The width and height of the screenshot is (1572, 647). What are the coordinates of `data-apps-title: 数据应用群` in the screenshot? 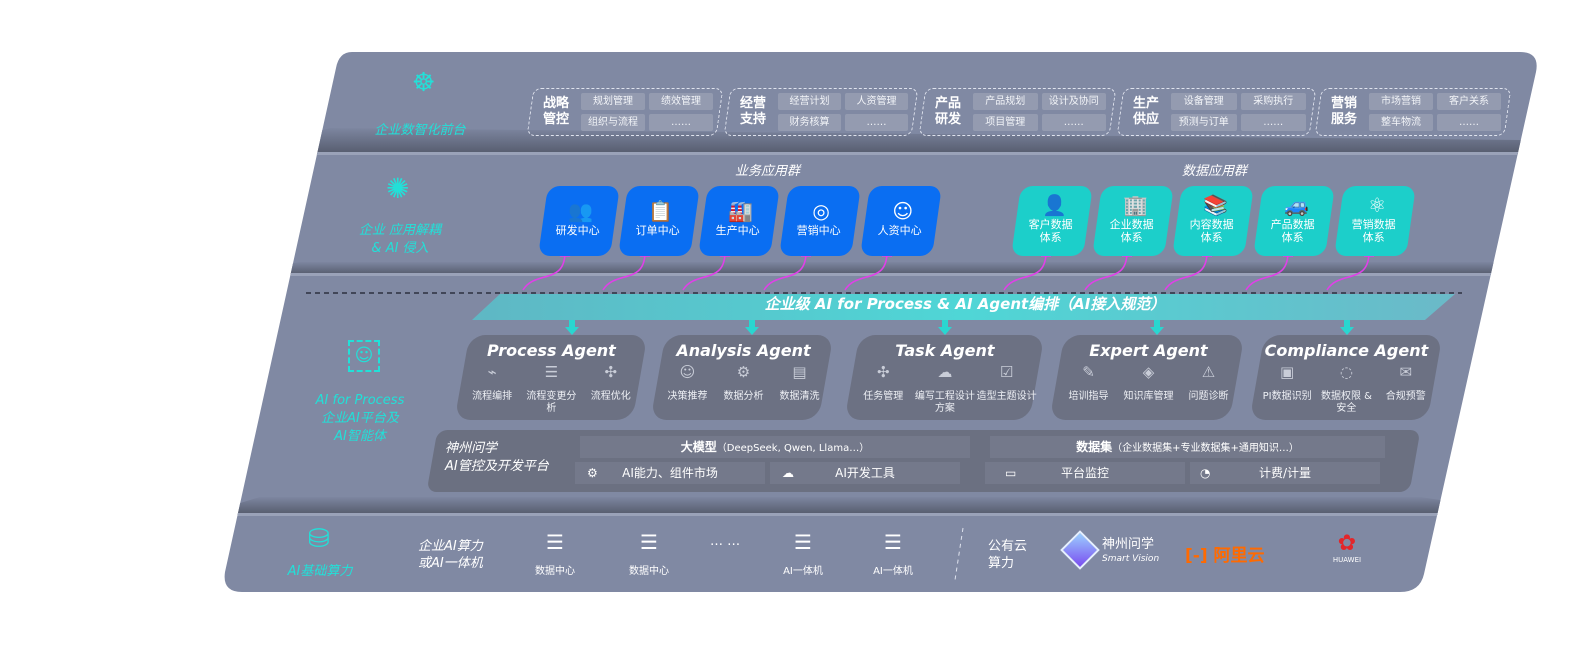 It's located at (1215, 171).